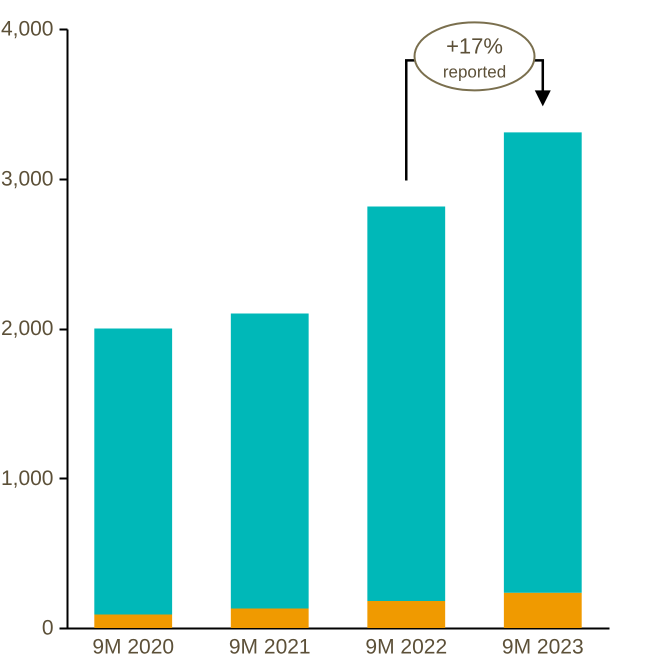  What do you see at coordinates (406, 646) in the screenshot?
I see `x-tick-label: 9M 2022` at bounding box center [406, 646].